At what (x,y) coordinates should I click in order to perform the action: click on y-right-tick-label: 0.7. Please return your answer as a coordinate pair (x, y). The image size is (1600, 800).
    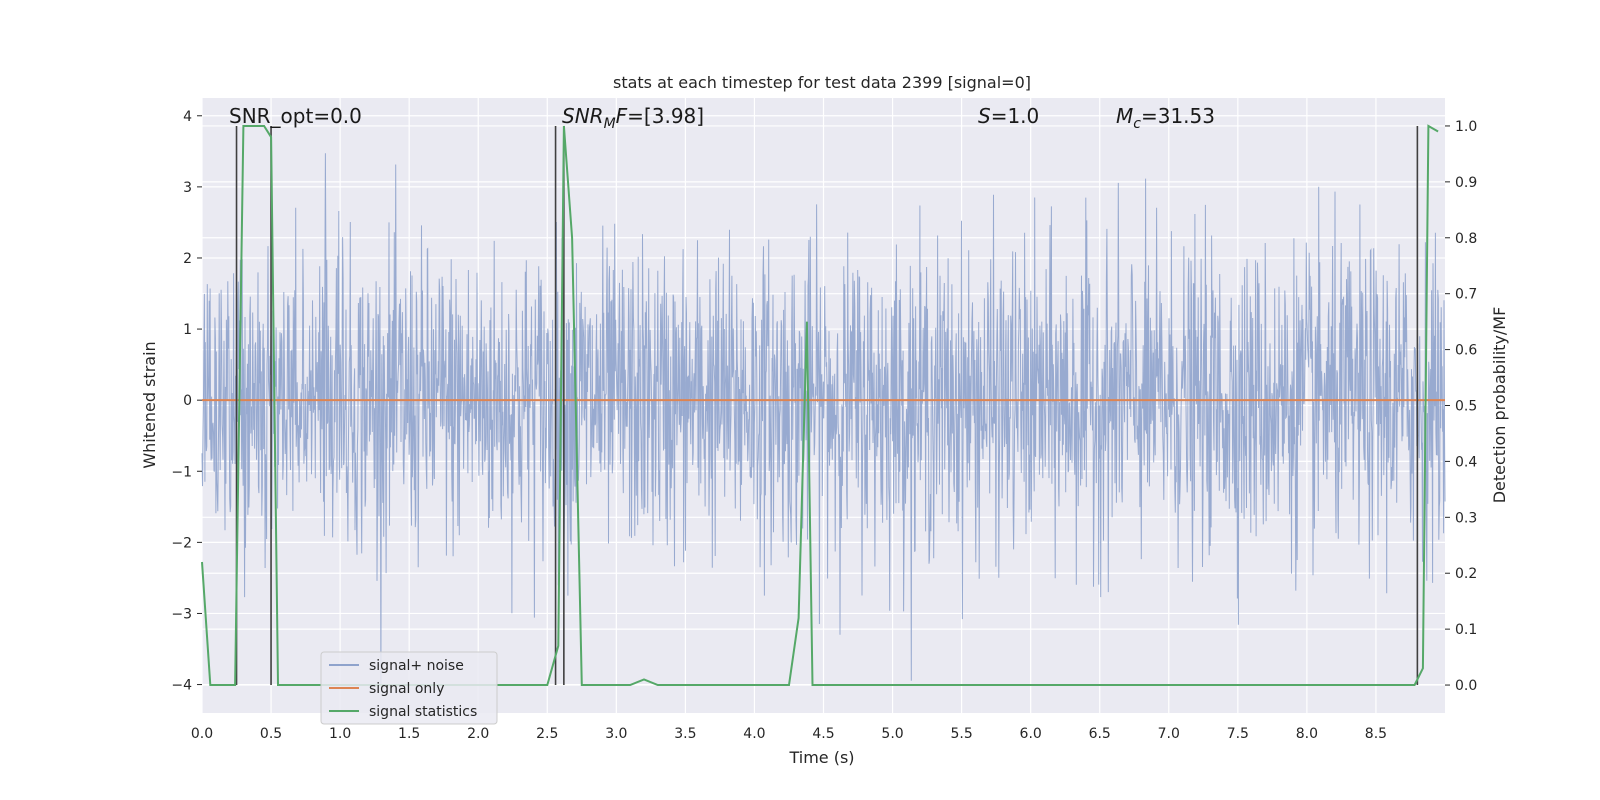
    Looking at the image, I should click on (1466, 295).